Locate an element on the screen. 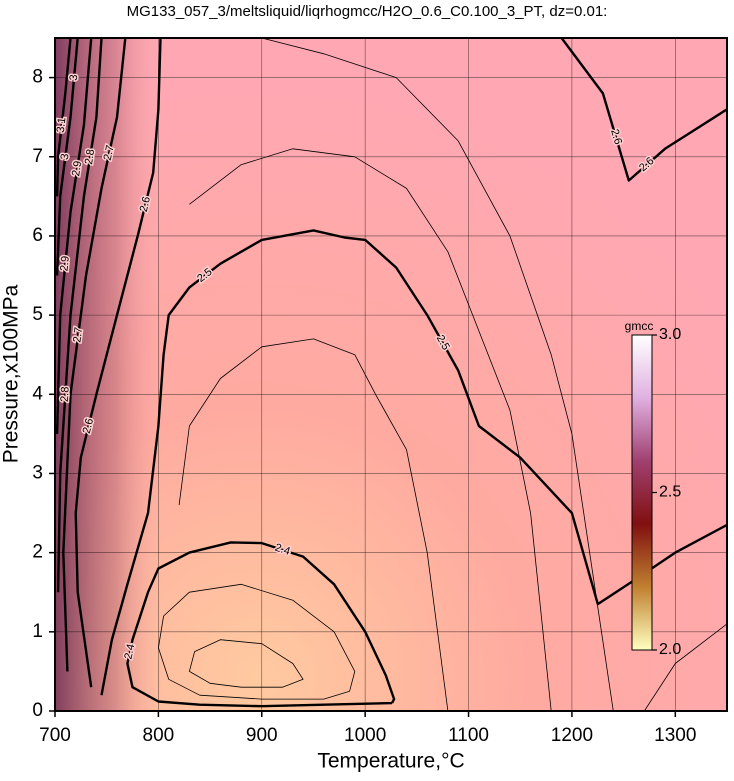 The width and height of the screenshot is (734, 781). x-tick-label: 1200 is located at coordinates (572, 735).